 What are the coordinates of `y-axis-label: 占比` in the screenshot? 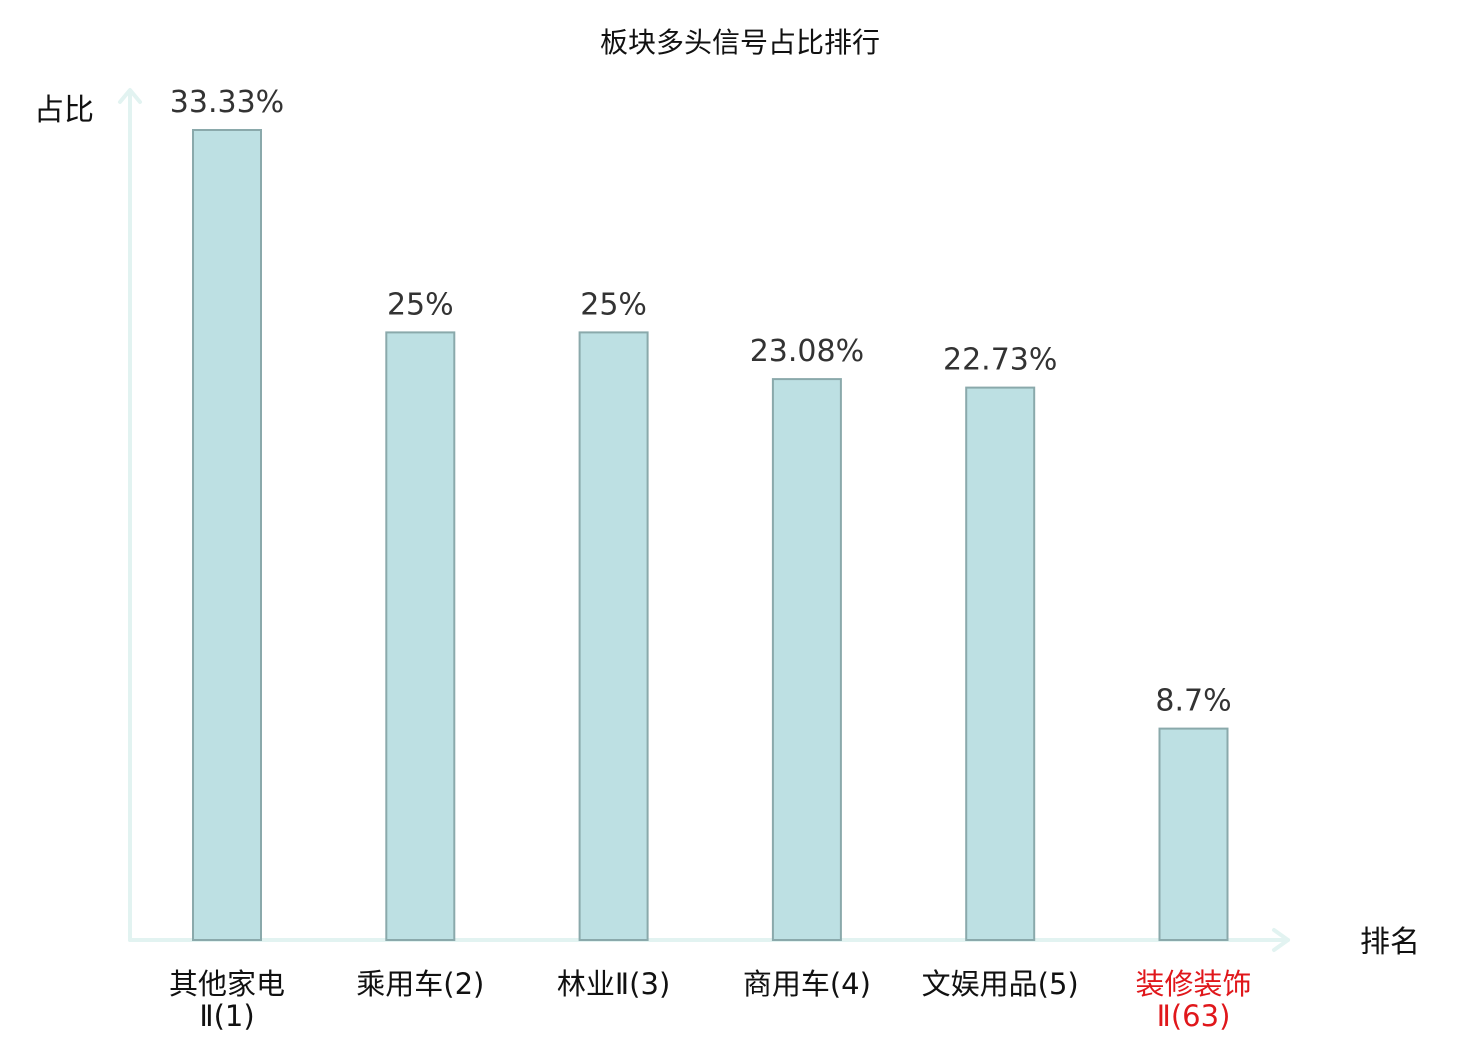 It's located at (64, 110).